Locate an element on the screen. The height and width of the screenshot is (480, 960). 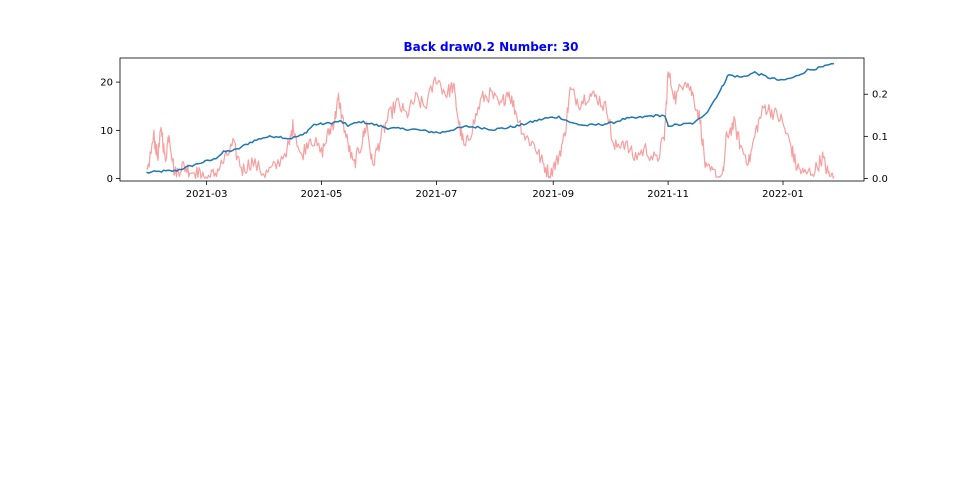
y-axis-right: 0.0 0.1 0.2 is located at coordinates (876, 137).